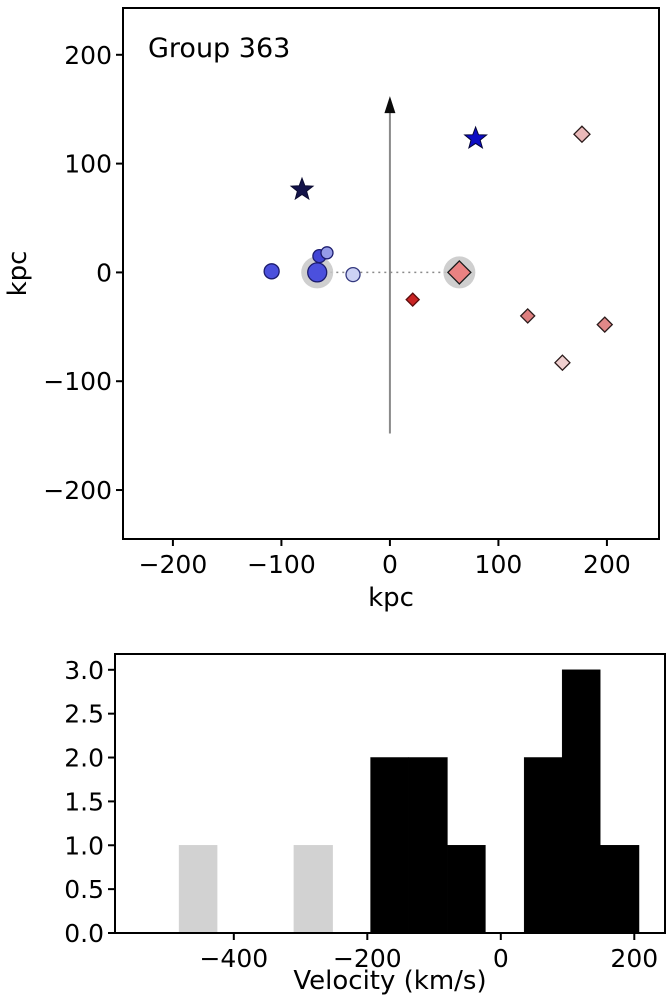 This screenshot has height=1000, width=669. I want to click on plot-title: Group 363, so click(219, 48).